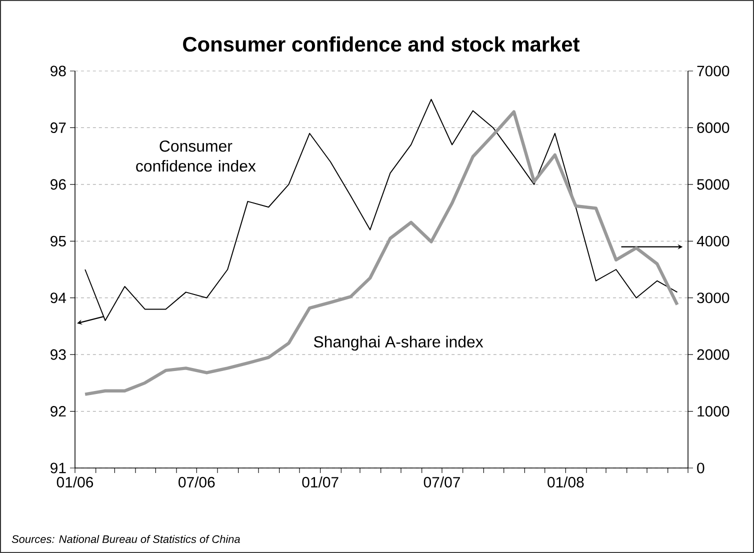 The image size is (754, 553). What do you see at coordinates (713, 71) in the screenshot?
I see `y2-tick-label: 7000` at bounding box center [713, 71].